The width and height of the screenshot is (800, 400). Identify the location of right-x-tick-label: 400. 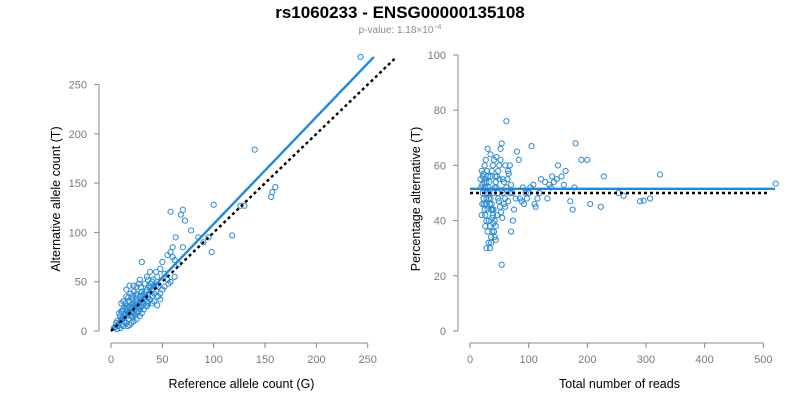
(704, 360).